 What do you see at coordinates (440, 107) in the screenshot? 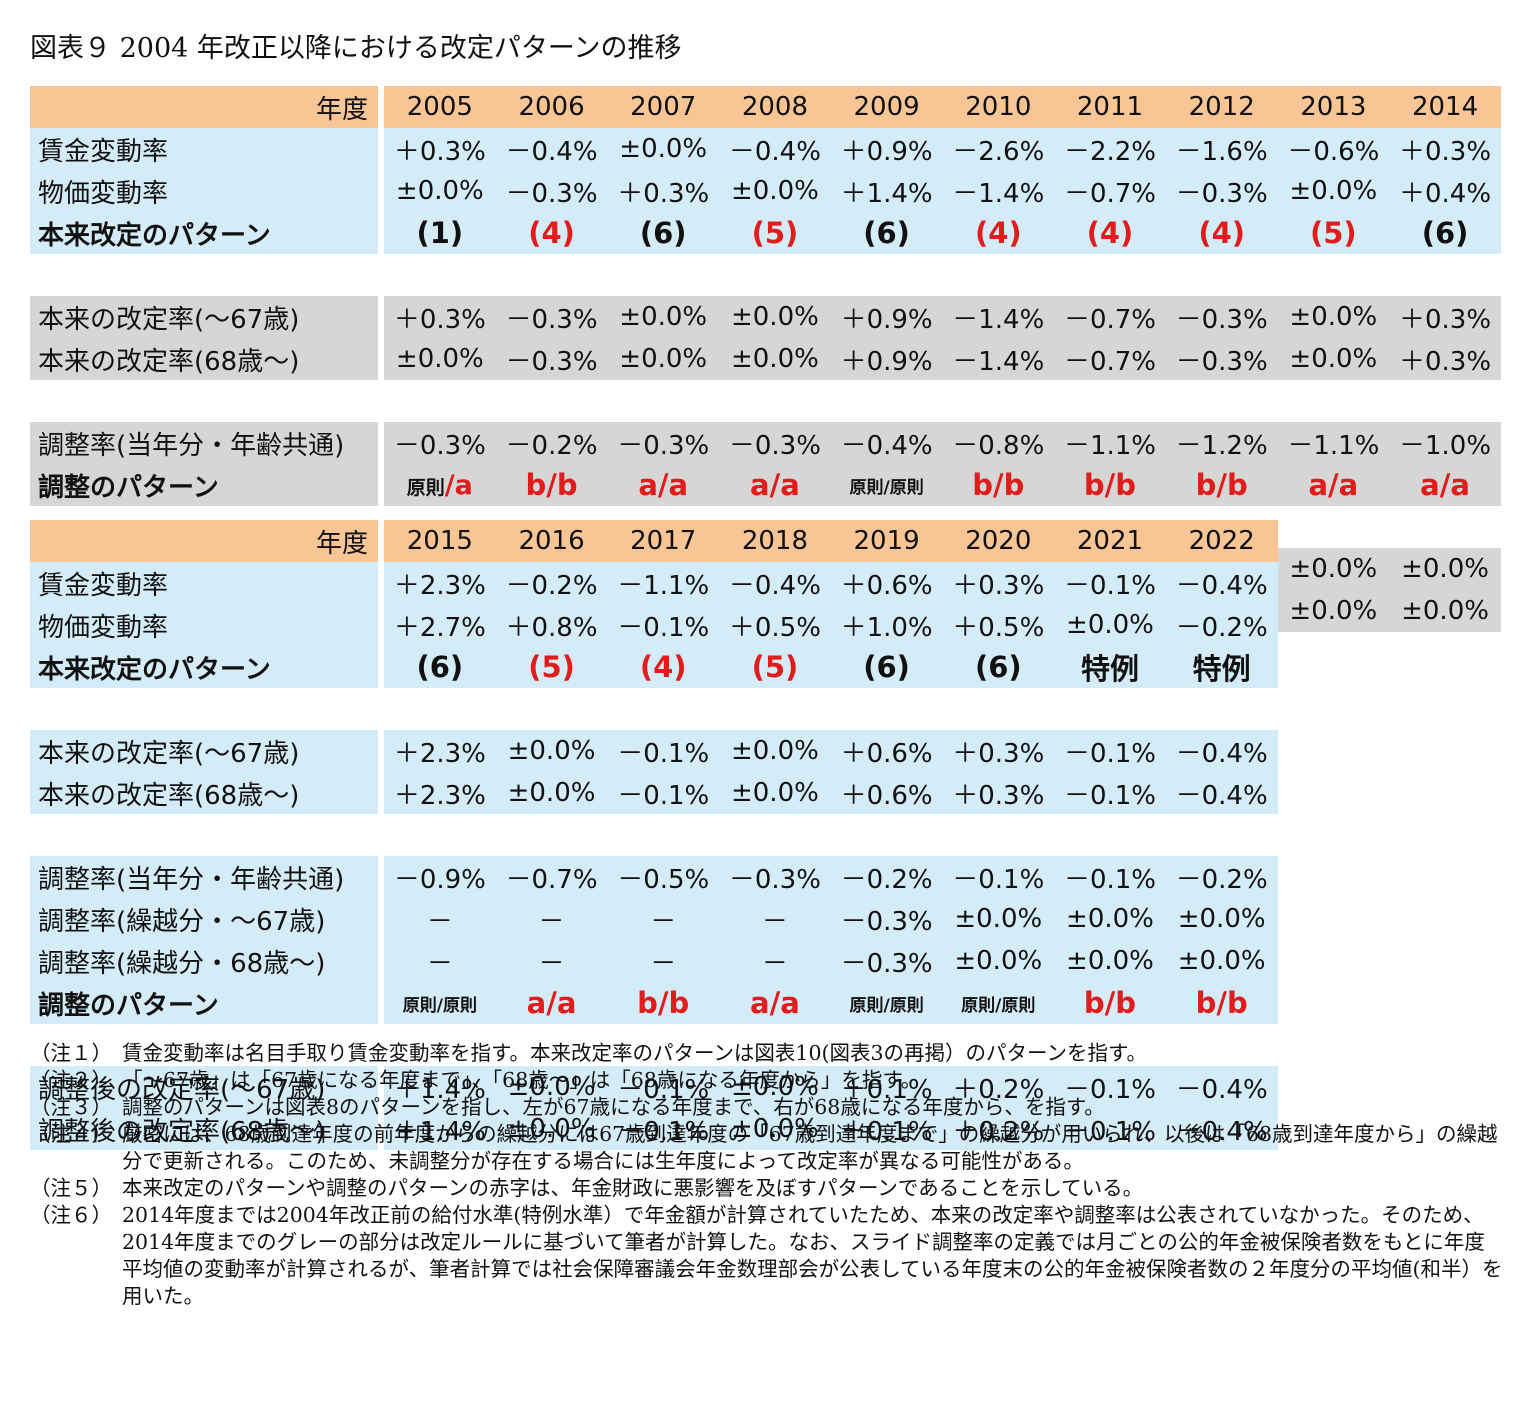
I see `year-cell: 2005` at bounding box center [440, 107].